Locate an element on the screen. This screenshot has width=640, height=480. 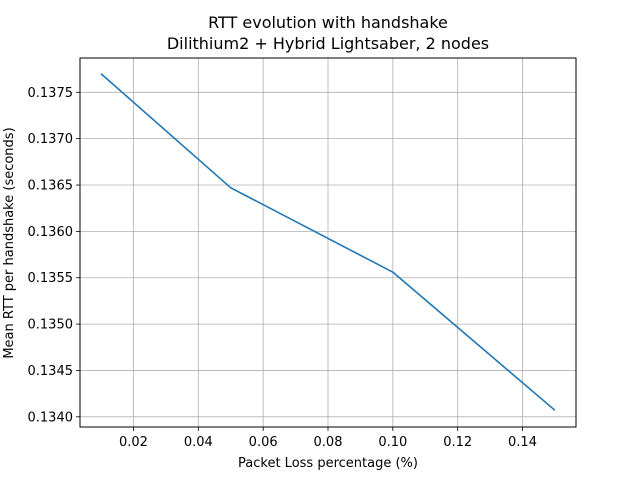
y-tick-label: 0.1365 is located at coordinates (51, 186).